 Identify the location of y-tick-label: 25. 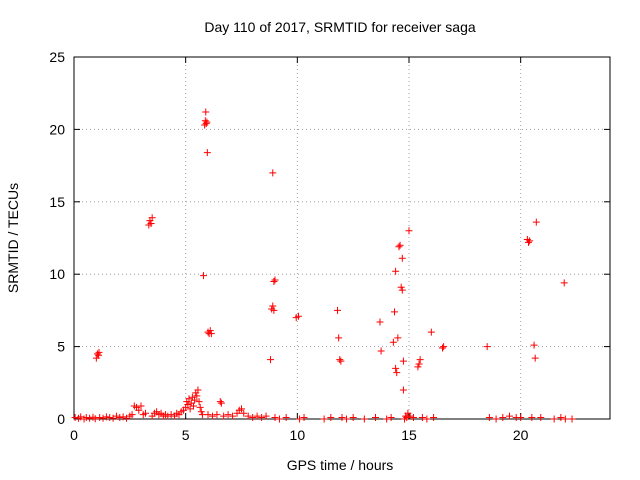
(57, 57).